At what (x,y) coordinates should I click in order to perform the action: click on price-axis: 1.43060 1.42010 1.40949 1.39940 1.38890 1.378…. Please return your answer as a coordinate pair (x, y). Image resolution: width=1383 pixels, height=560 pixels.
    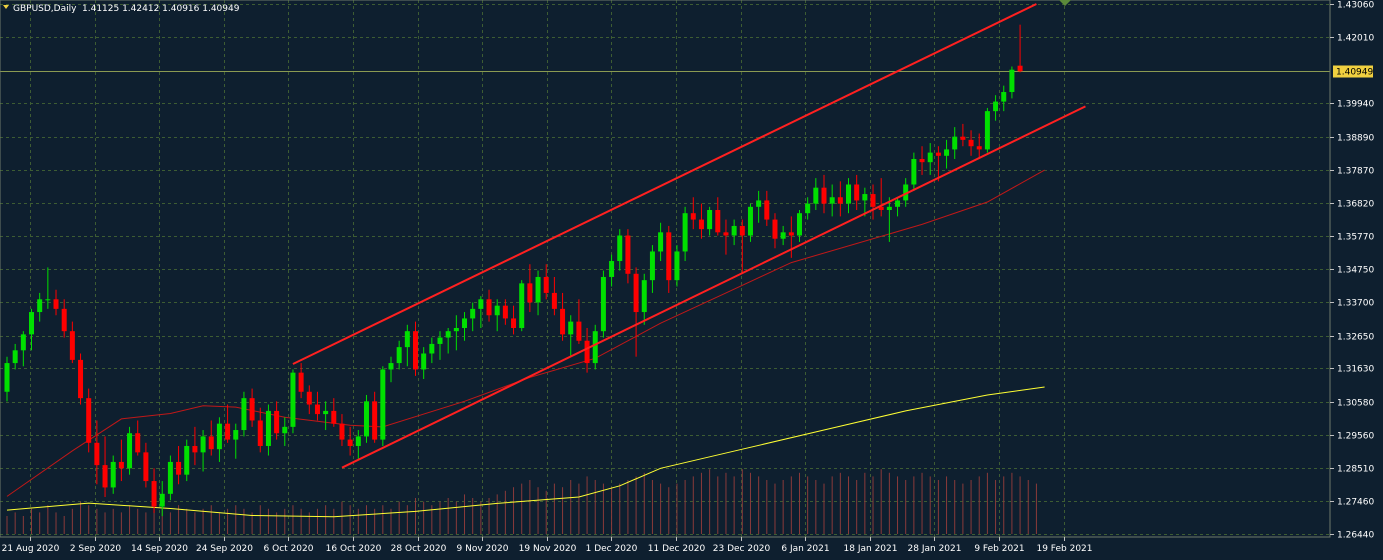
    Looking at the image, I should click on (1352, 271).